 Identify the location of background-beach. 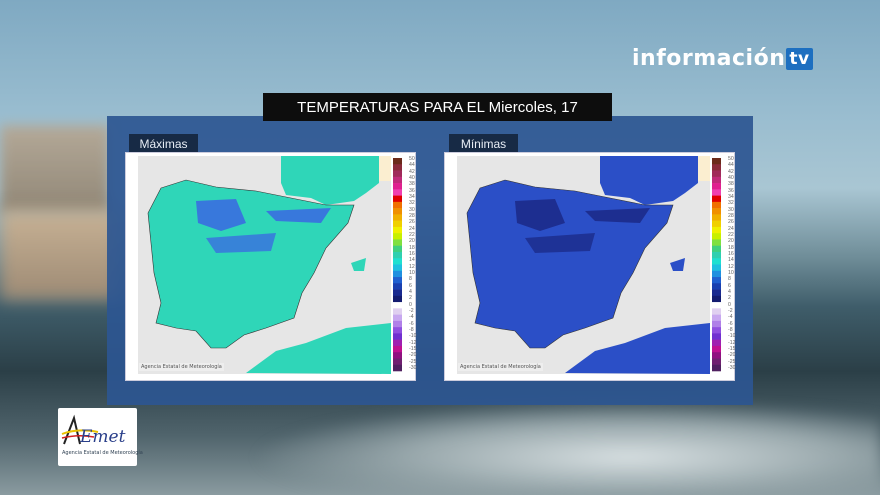
(60, 255).